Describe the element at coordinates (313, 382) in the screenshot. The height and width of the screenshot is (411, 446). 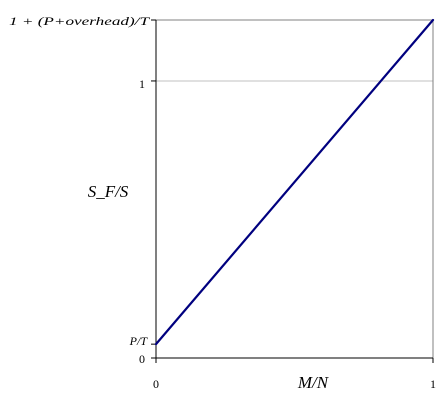
I see `x-axis-label: M/N` at that location.